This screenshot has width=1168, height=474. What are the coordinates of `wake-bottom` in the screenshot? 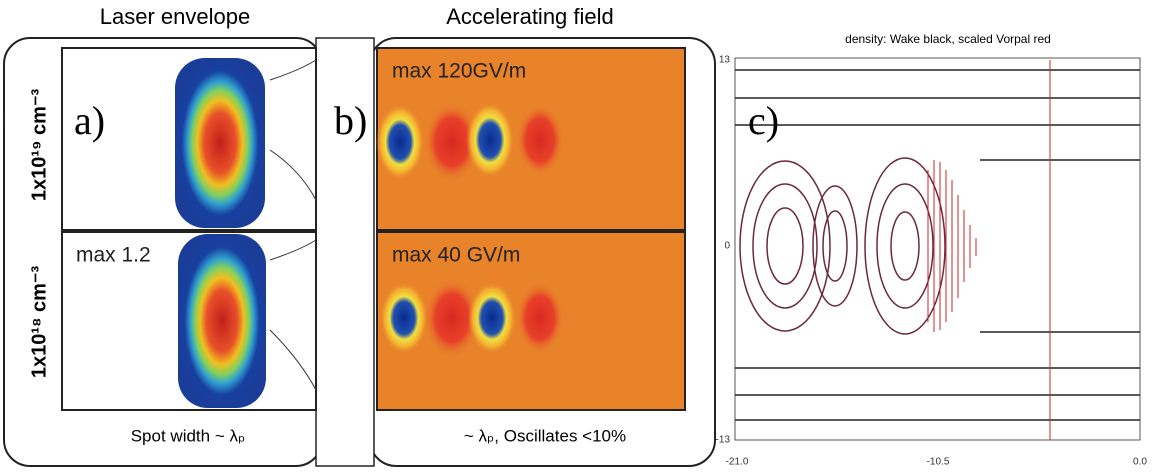 It's located at (472, 318).